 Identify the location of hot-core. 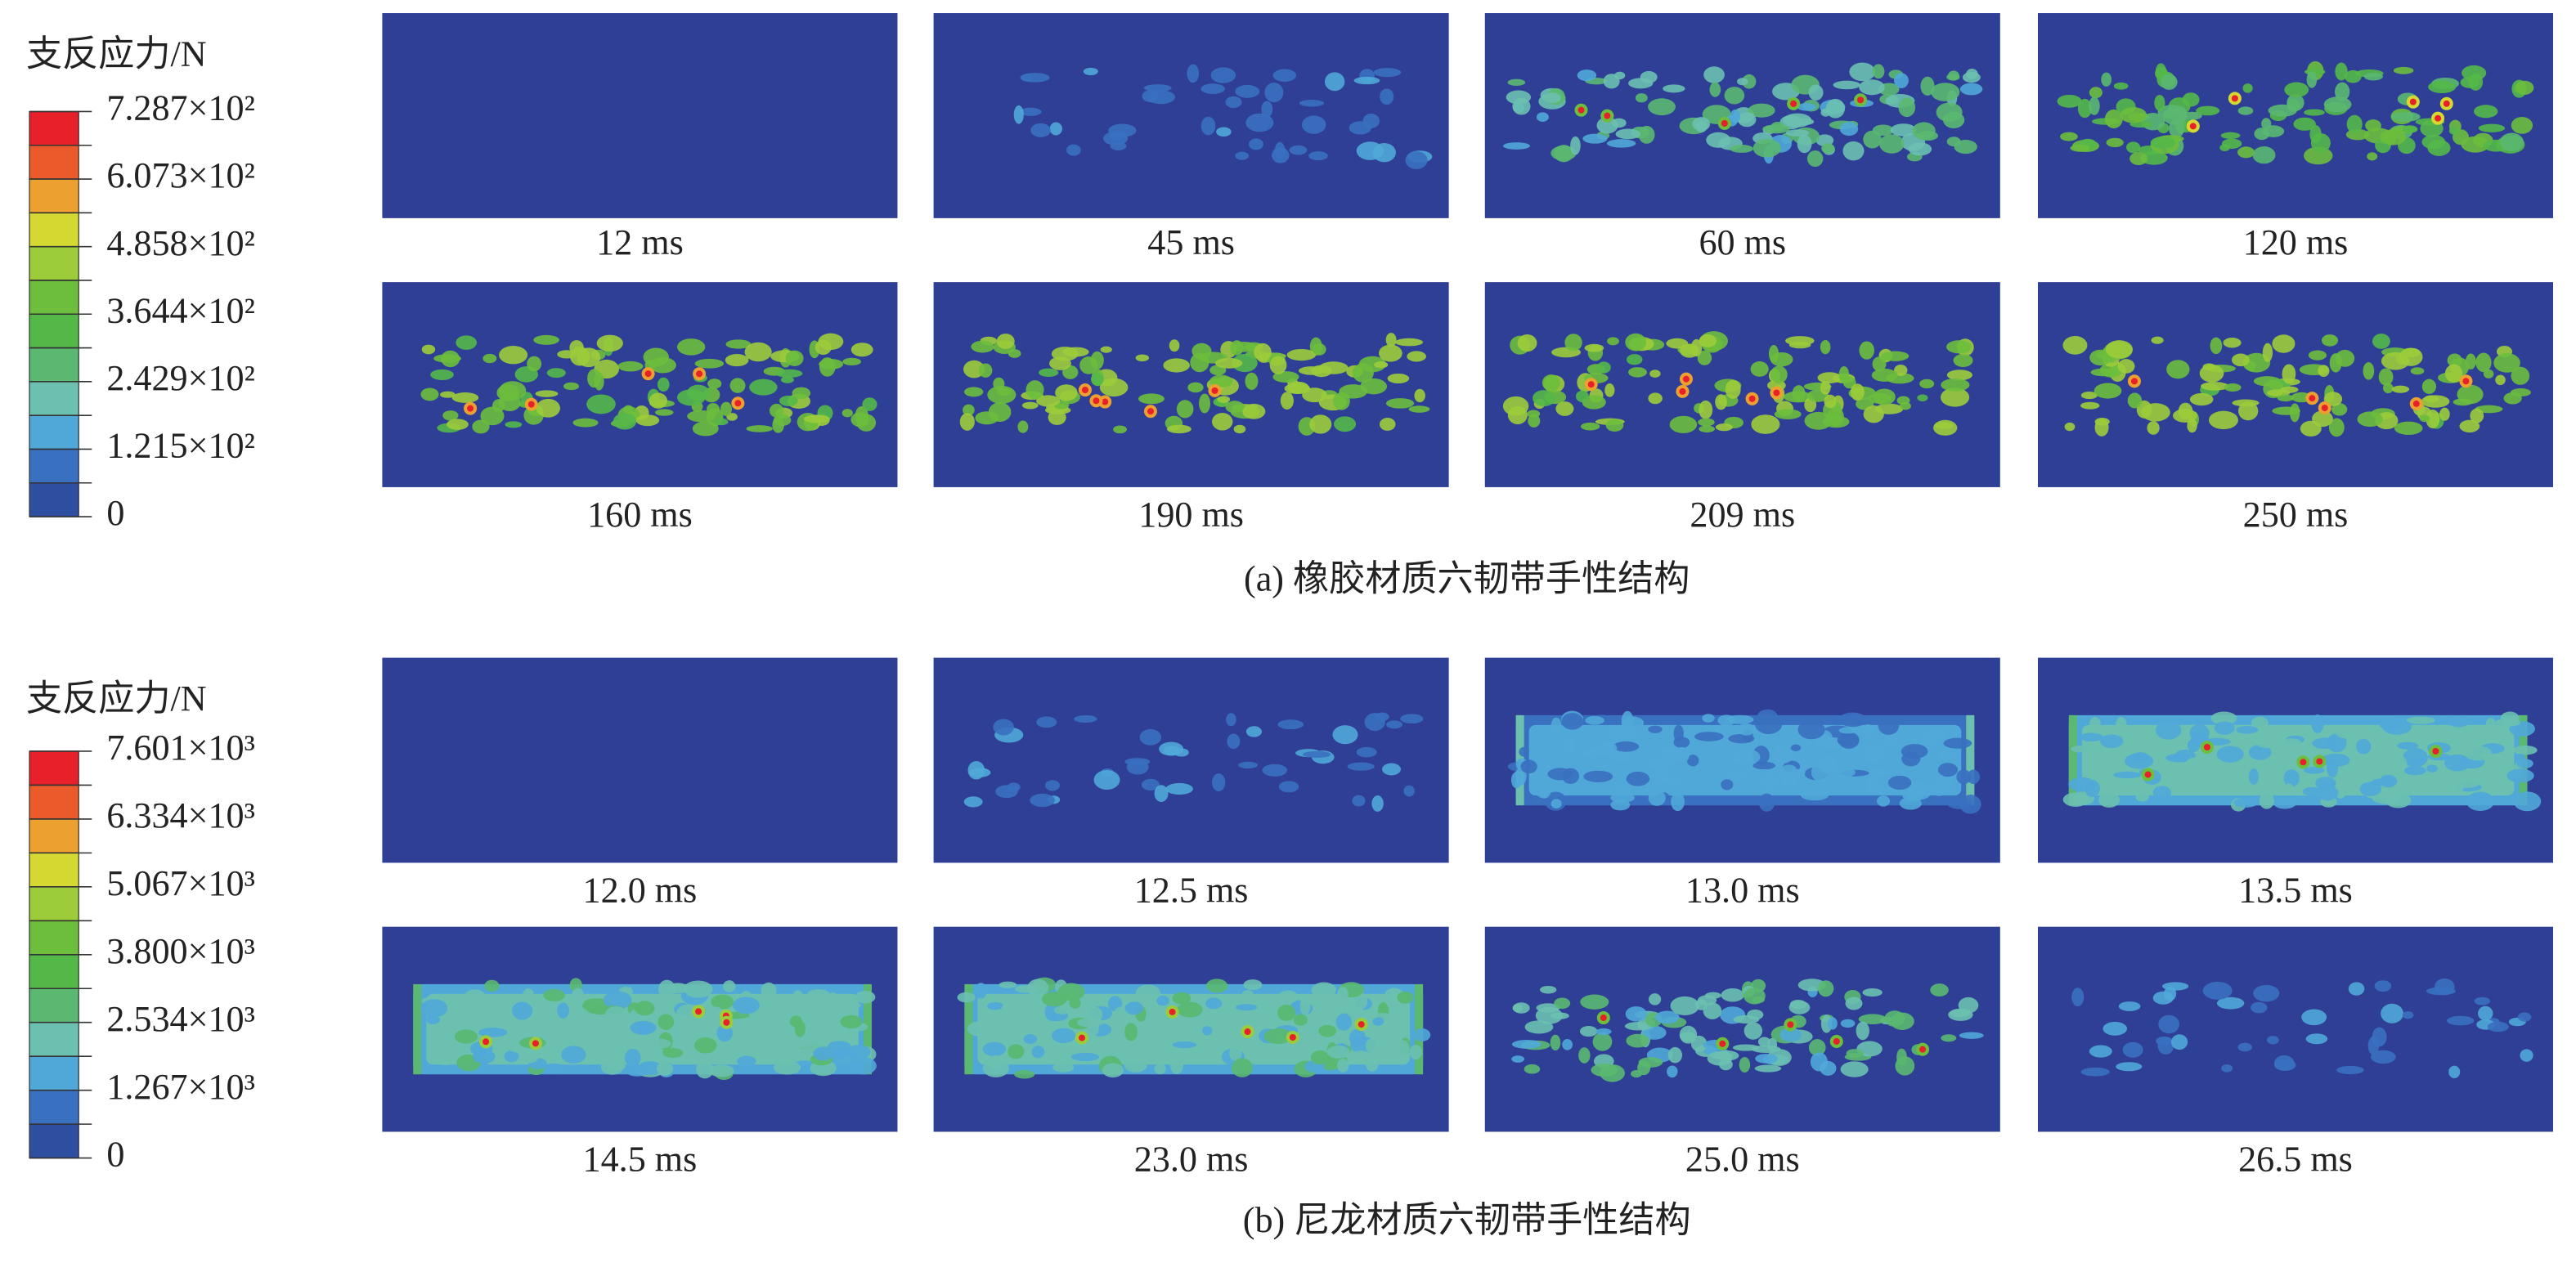
(726, 1023).